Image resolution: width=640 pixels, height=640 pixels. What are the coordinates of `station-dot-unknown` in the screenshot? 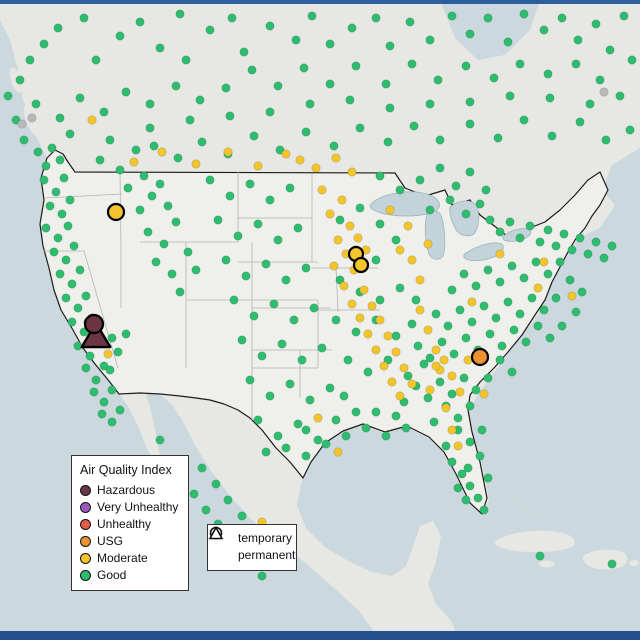 It's located at (22, 124).